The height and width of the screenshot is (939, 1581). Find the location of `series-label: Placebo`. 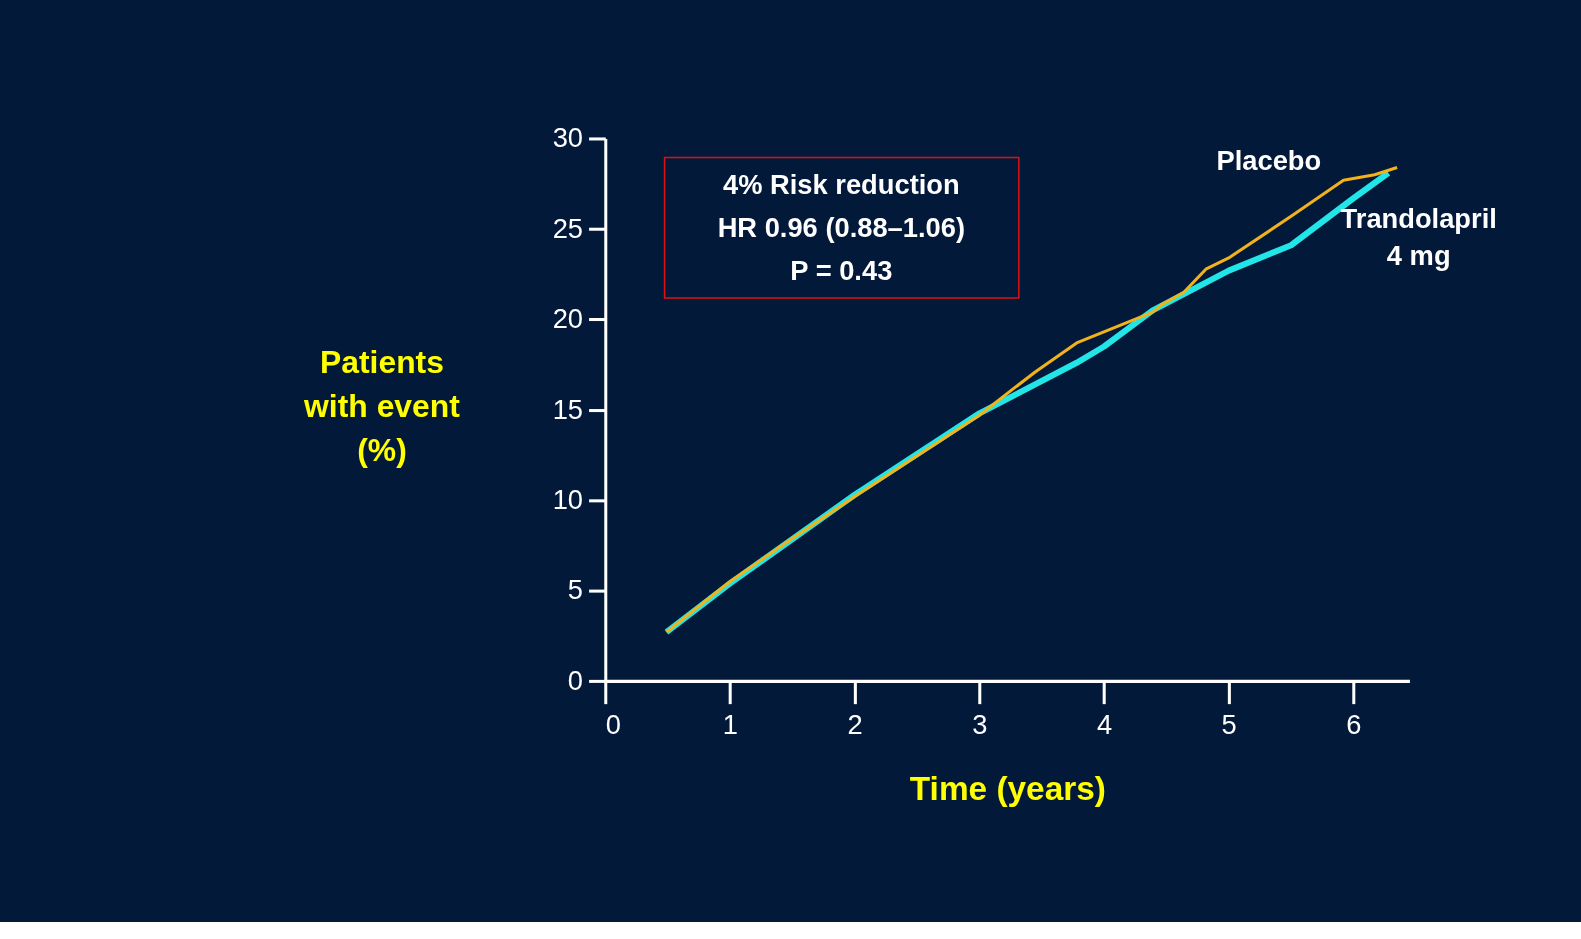

series-label: Placebo is located at coordinates (1269, 160).